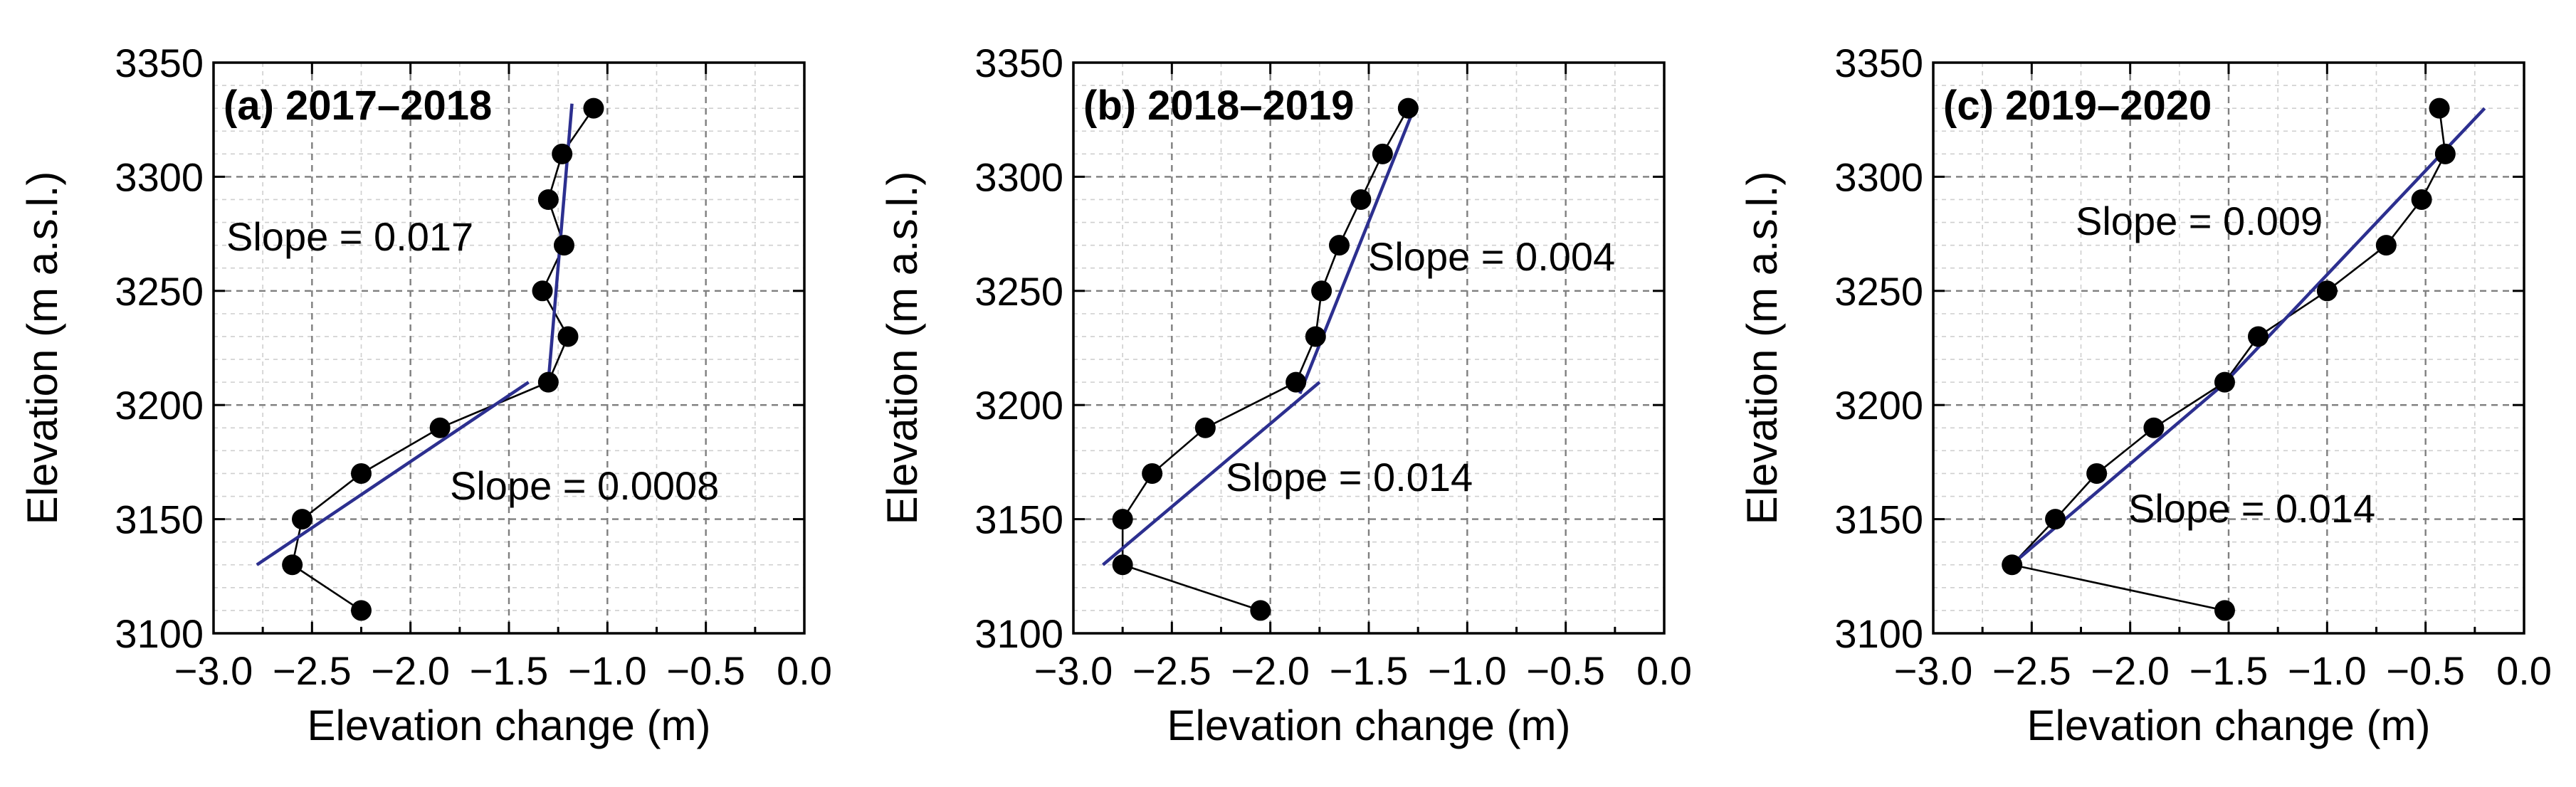  I want to click on panel-title: (b) 2018–2019, so click(1219, 106).